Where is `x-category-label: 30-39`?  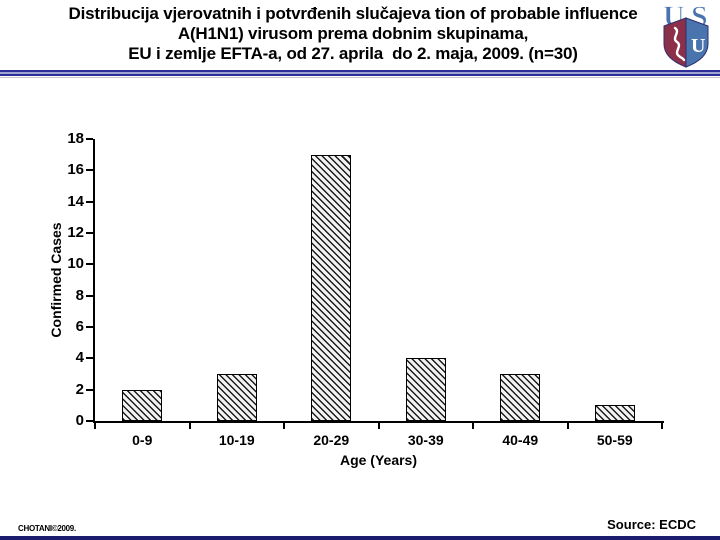 x-category-label: 30-39 is located at coordinates (425, 440).